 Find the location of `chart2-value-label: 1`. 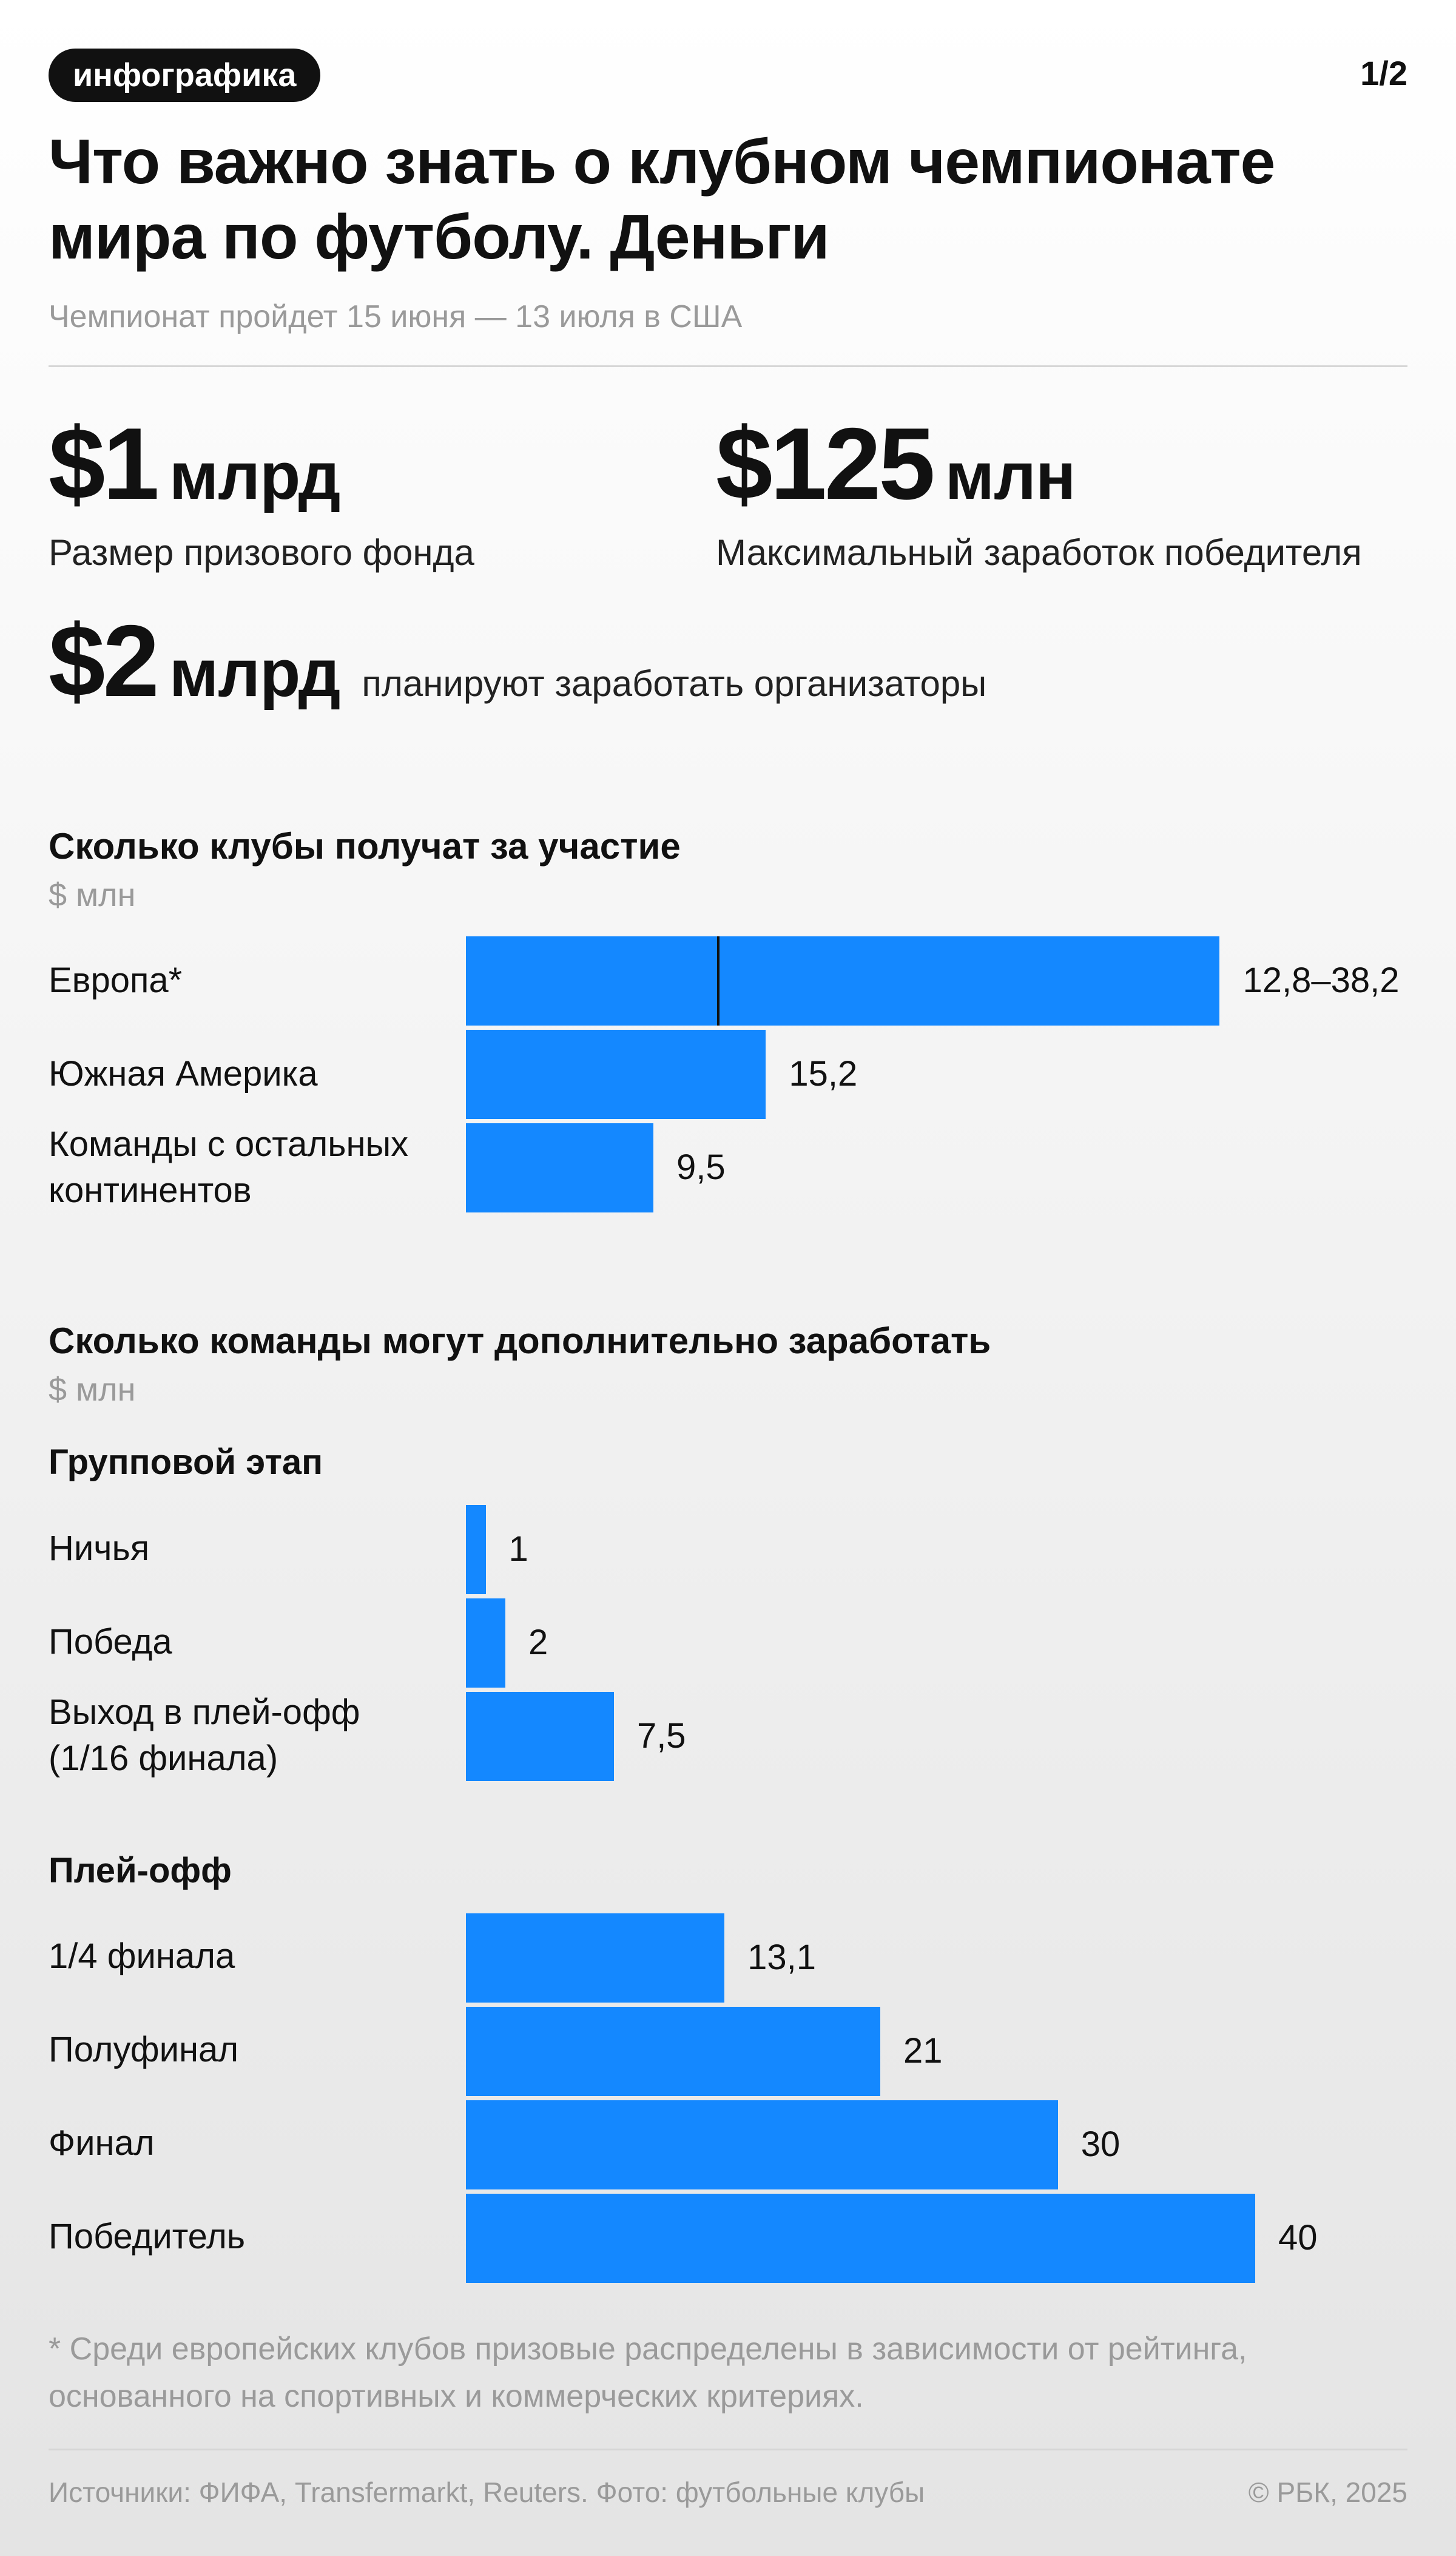

chart2-value-label: 1 is located at coordinates (518, 1549).